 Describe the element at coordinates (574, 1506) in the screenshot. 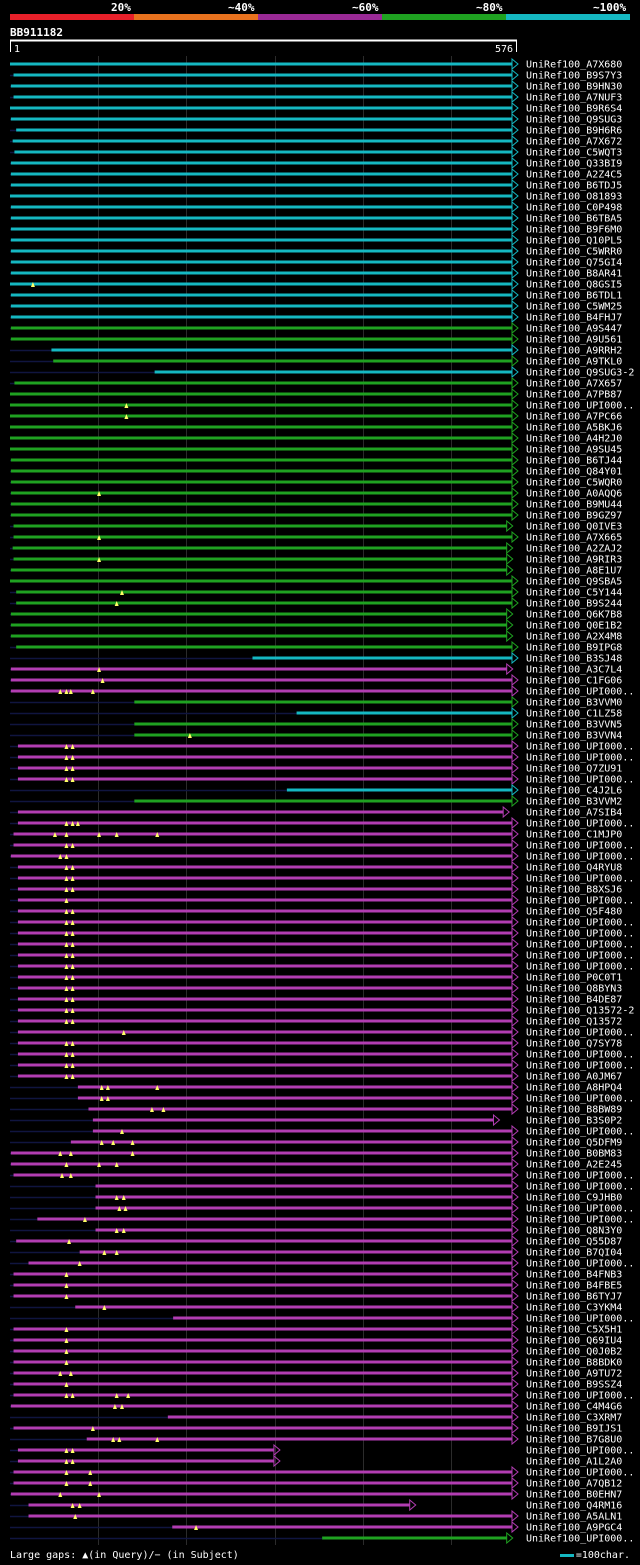

I see `hit-label: UniRef100_Q4RM16` at that location.